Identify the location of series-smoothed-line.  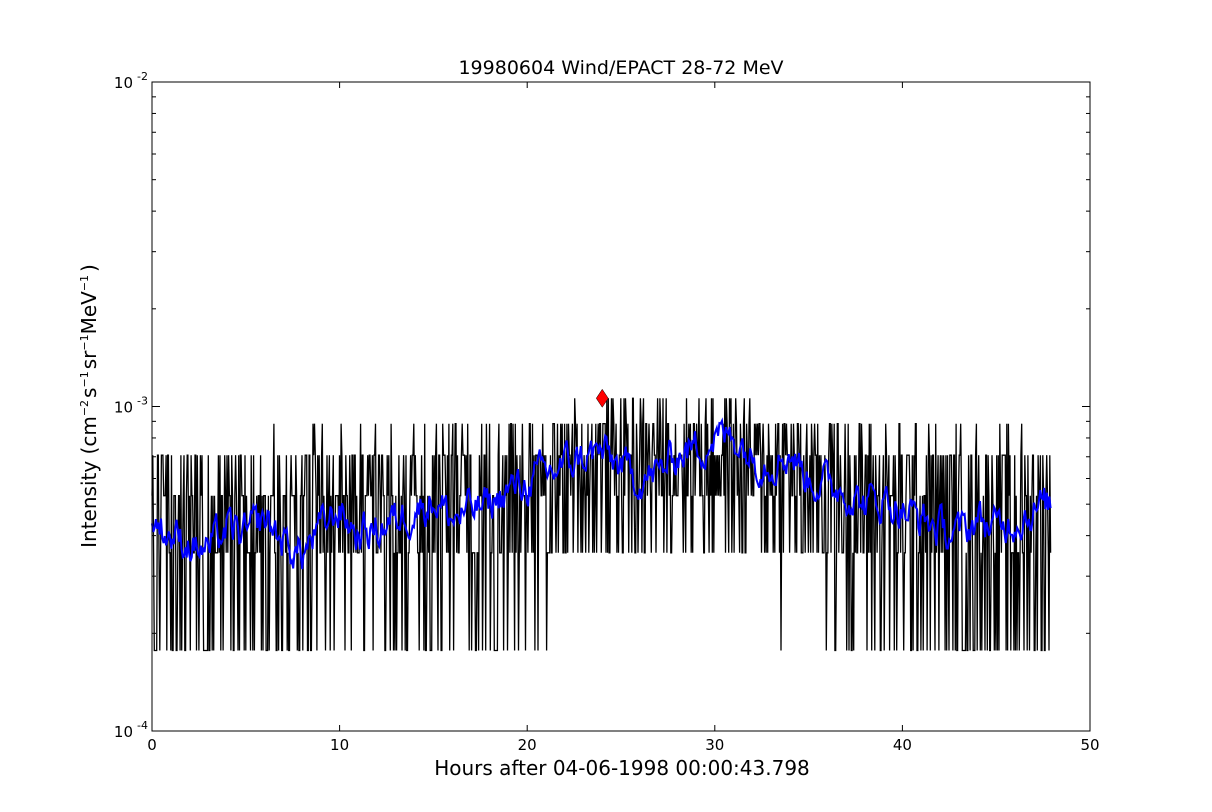
(601, 493).